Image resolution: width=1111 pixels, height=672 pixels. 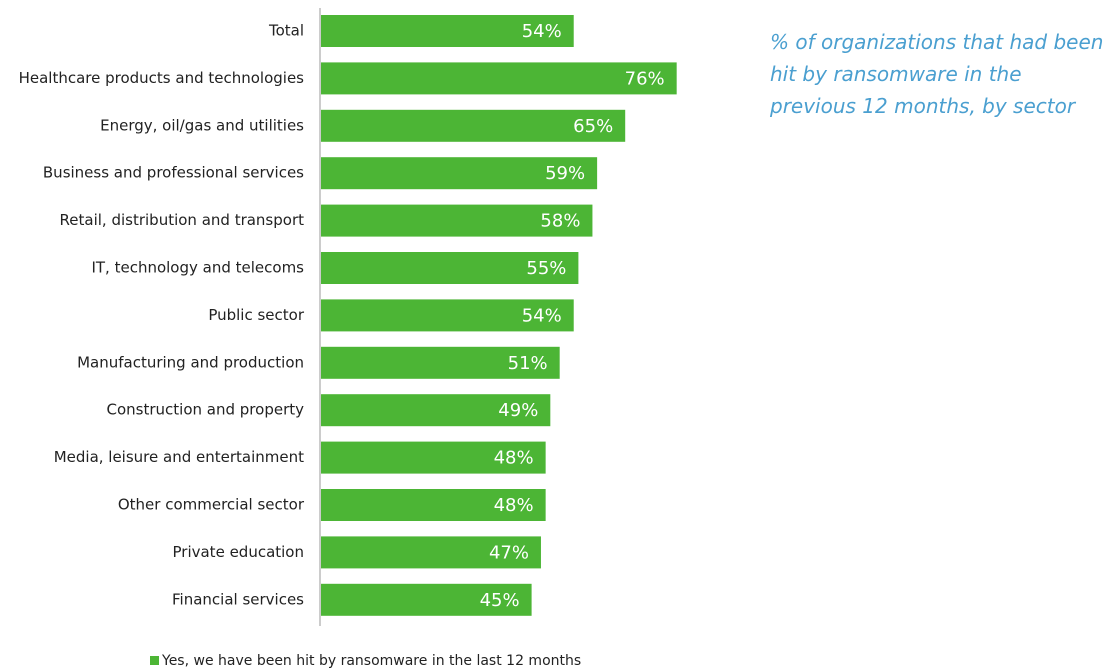 I want to click on value-label: 76%, so click(x=645, y=78).